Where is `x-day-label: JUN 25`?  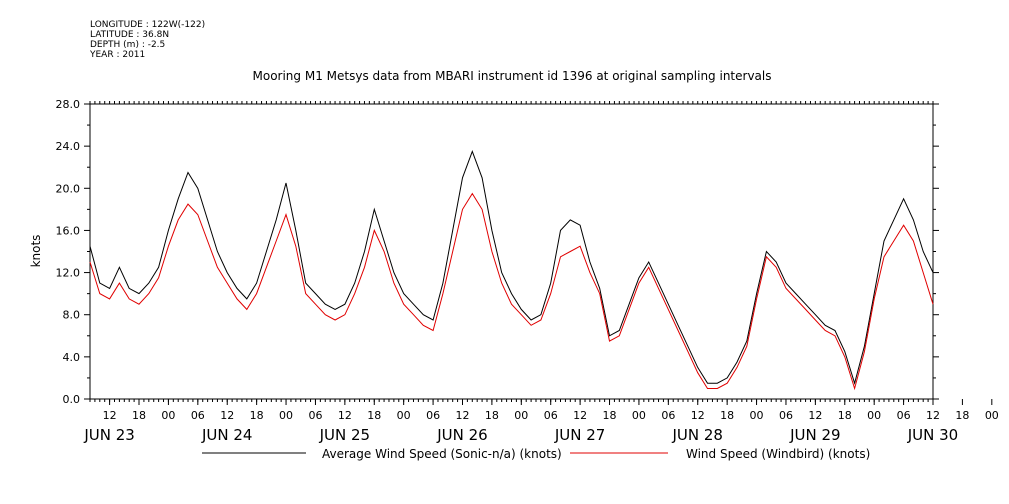 x-day-label: JUN 25 is located at coordinates (344, 435).